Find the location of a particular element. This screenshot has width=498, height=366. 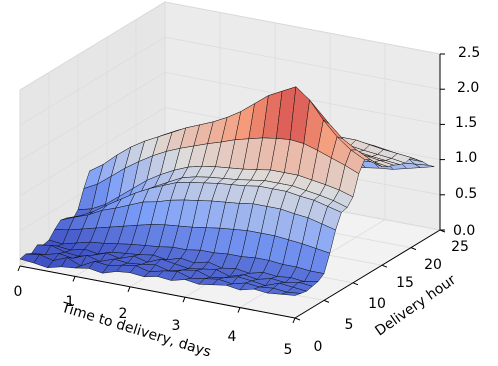

y-tick-label: 5 is located at coordinates (349, 325).